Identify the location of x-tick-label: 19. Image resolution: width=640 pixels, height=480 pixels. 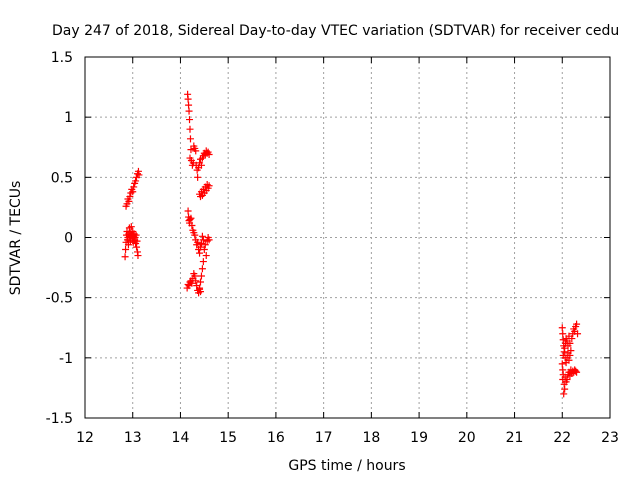
(419, 438).